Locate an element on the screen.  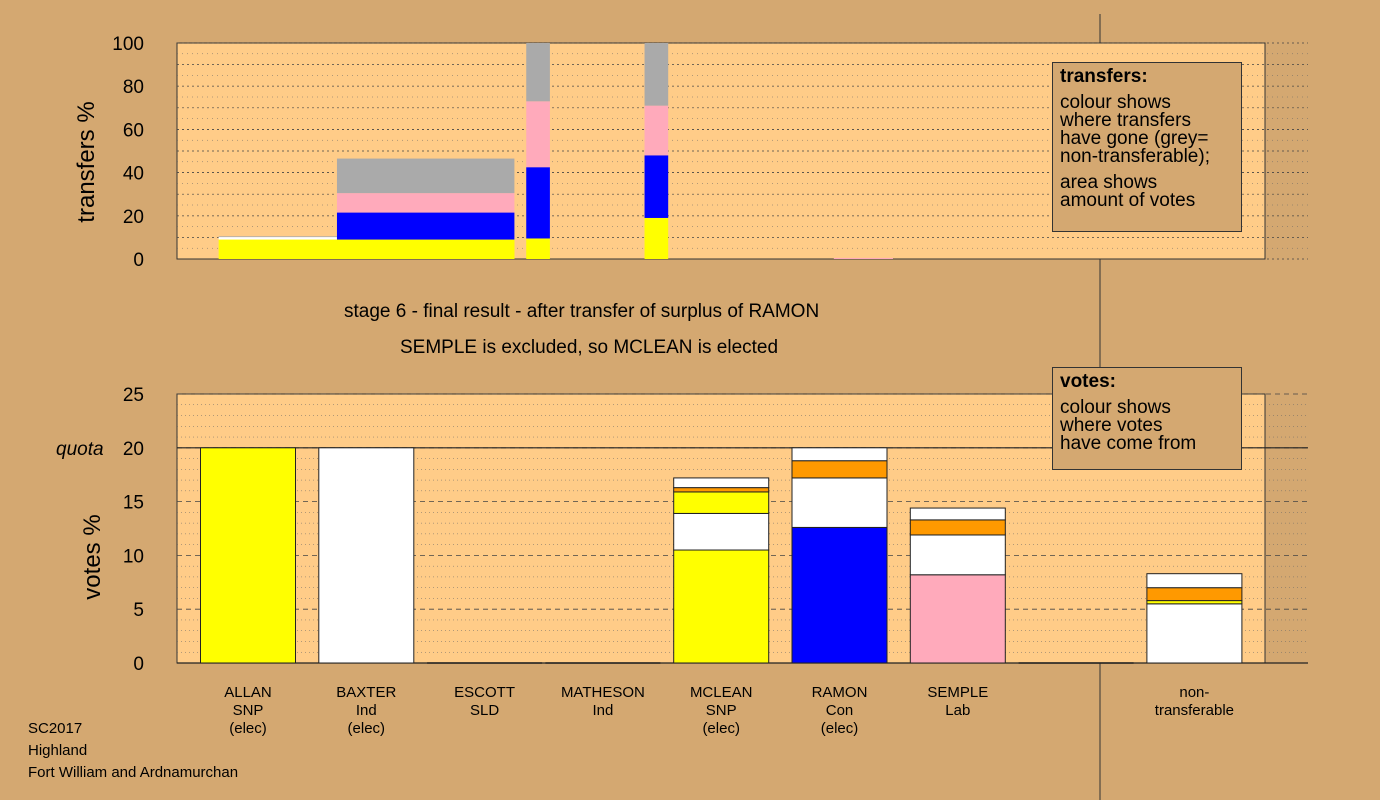
transfers-y-tick-label: 0 is located at coordinates (138, 260).